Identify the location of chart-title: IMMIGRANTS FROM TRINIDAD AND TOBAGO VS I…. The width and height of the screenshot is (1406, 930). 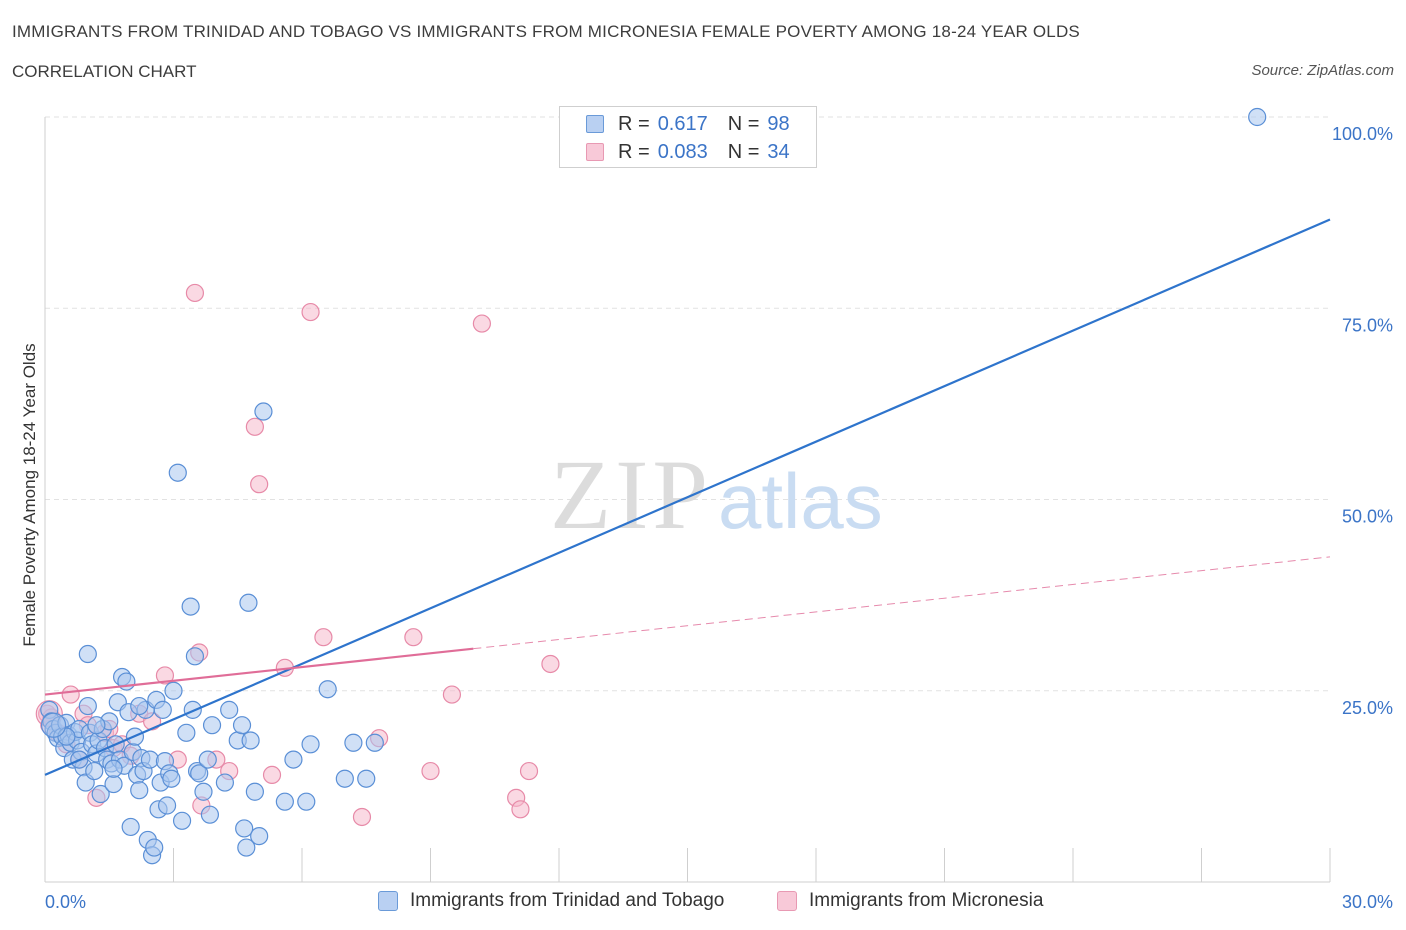
(546, 31).